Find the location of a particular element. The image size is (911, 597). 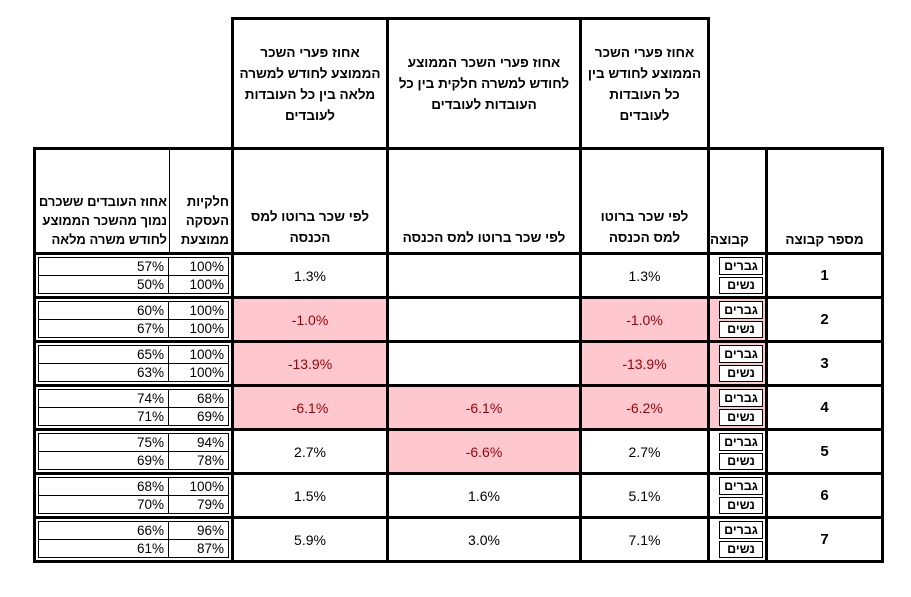

left-values-grid: 60% 100% 67% 100% is located at coordinates (133, 319).